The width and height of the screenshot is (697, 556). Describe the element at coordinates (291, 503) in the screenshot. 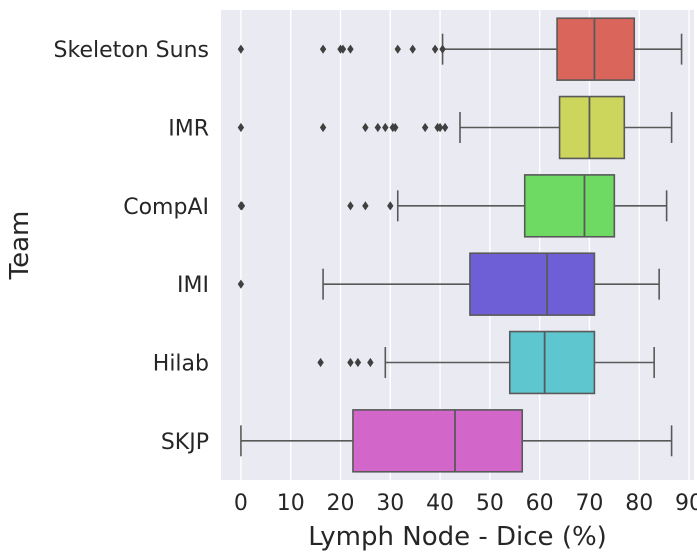

I see `x-tick-label: 10` at that location.